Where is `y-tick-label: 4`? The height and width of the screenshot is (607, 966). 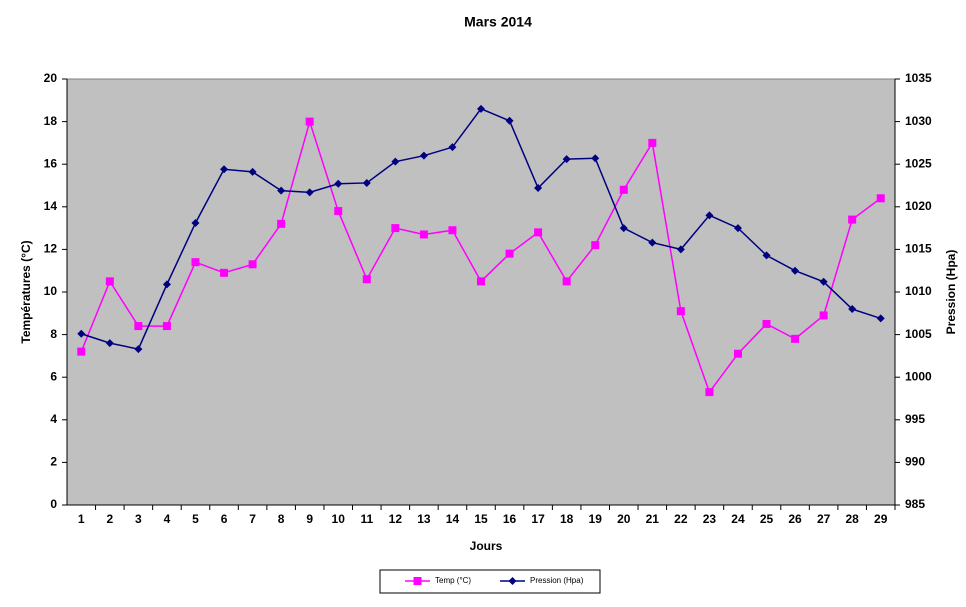 y-tick-label: 4 is located at coordinates (53, 419).